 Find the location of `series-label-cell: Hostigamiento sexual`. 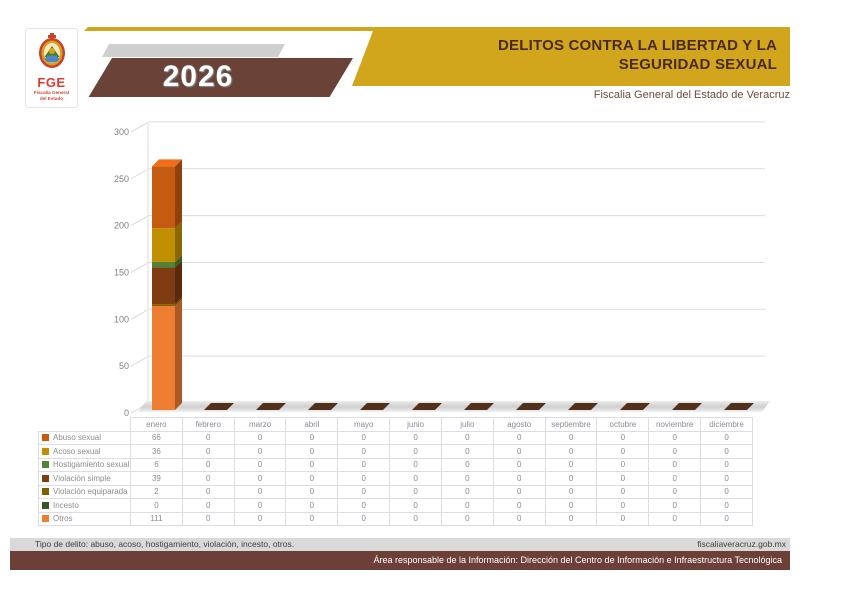

series-label-cell: Hostigamiento sexual is located at coordinates (84, 464).